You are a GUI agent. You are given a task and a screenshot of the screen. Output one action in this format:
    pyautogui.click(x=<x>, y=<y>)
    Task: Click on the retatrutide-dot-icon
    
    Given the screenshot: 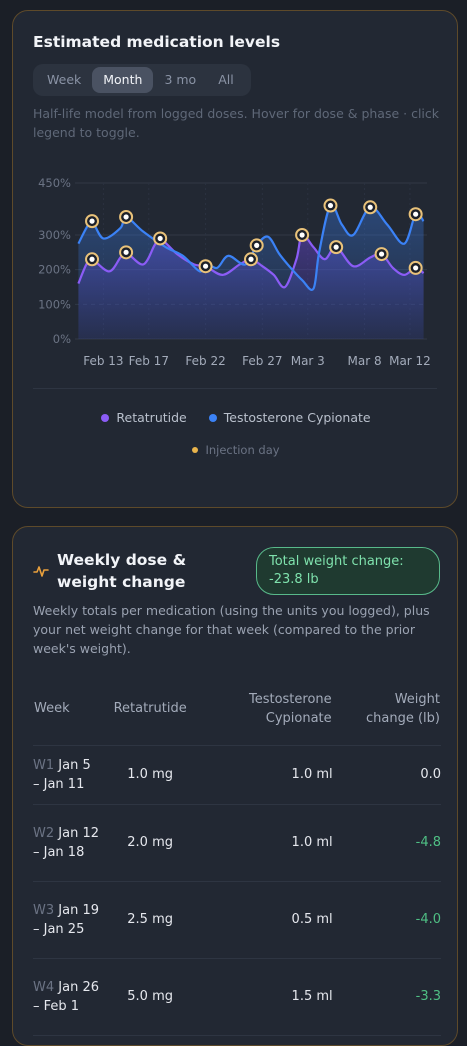 What is the action you would take?
    pyautogui.click(x=105, y=417)
    